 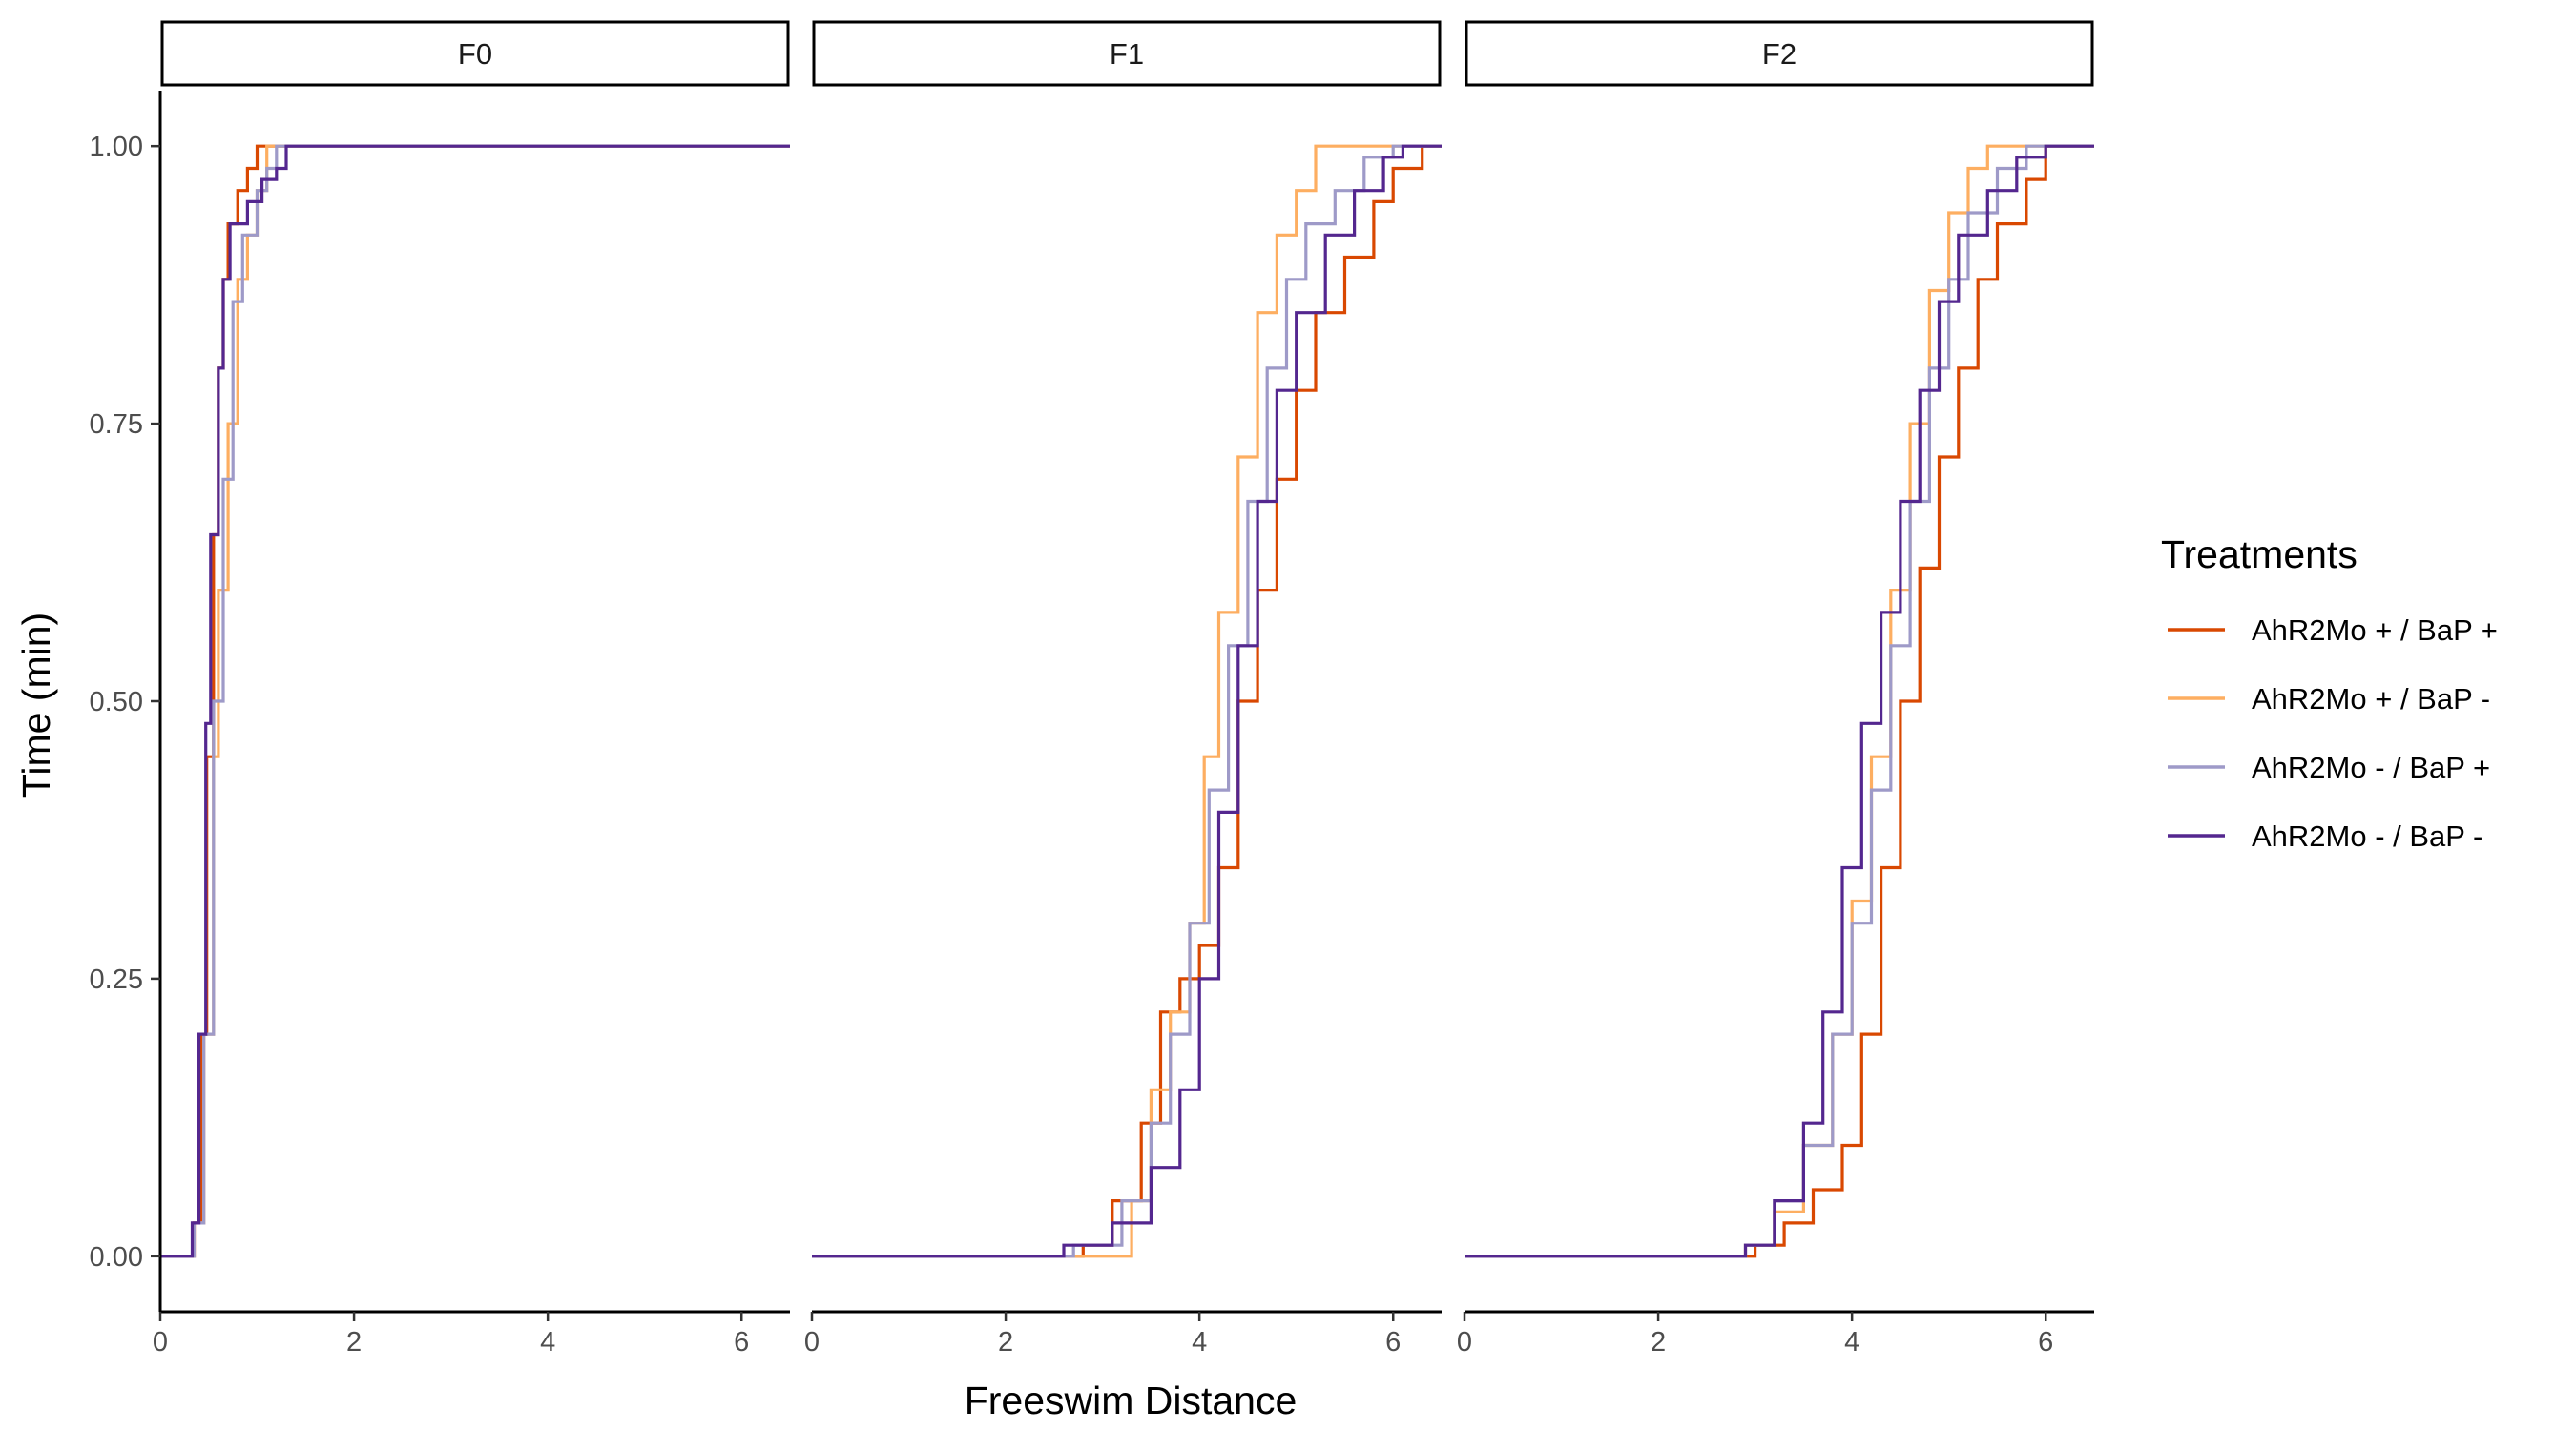 I want to click on facet-label: F0, so click(x=475, y=54).